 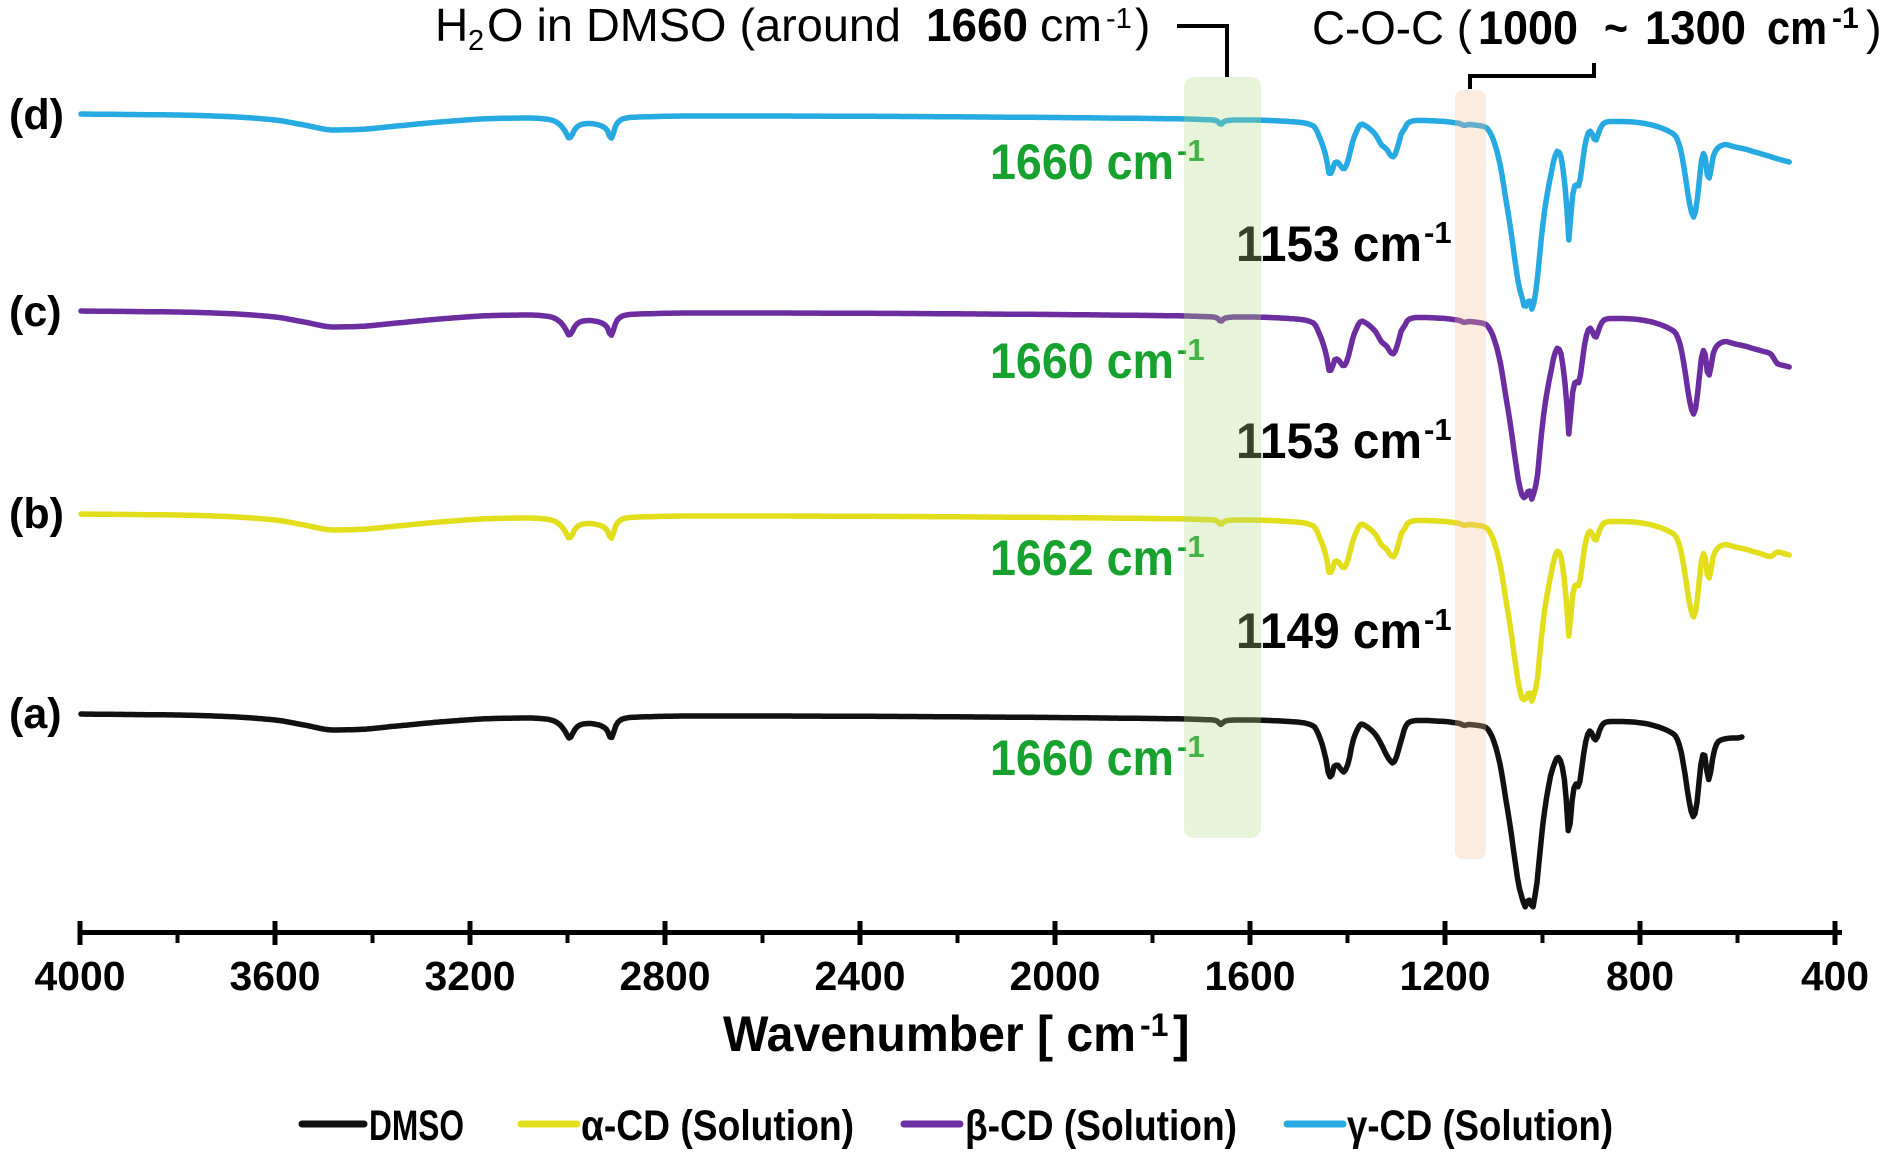 What do you see at coordinates (1445, 976) in the screenshot?
I see `svg-text: 1200` at bounding box center [1445, 976].